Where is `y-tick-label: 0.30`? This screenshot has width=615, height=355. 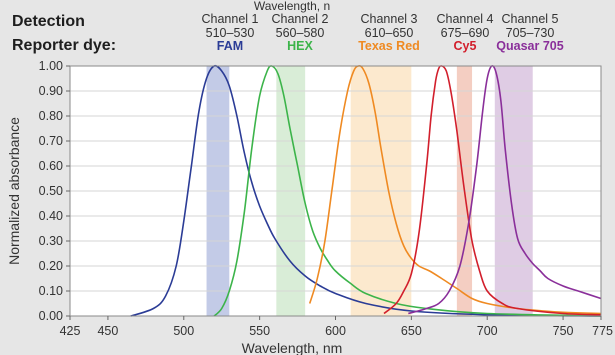
y-tick-label: 0.30 is located at coordinates (51, 241).